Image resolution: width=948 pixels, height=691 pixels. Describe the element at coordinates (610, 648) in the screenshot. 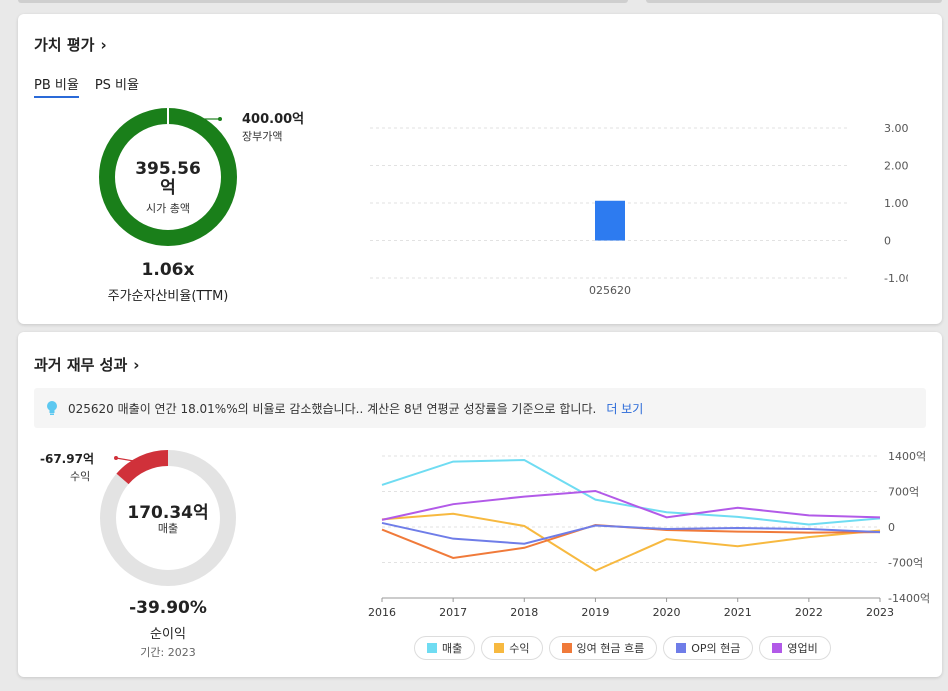

I see `legend-label: 잉여 현금 흐름` at that location.